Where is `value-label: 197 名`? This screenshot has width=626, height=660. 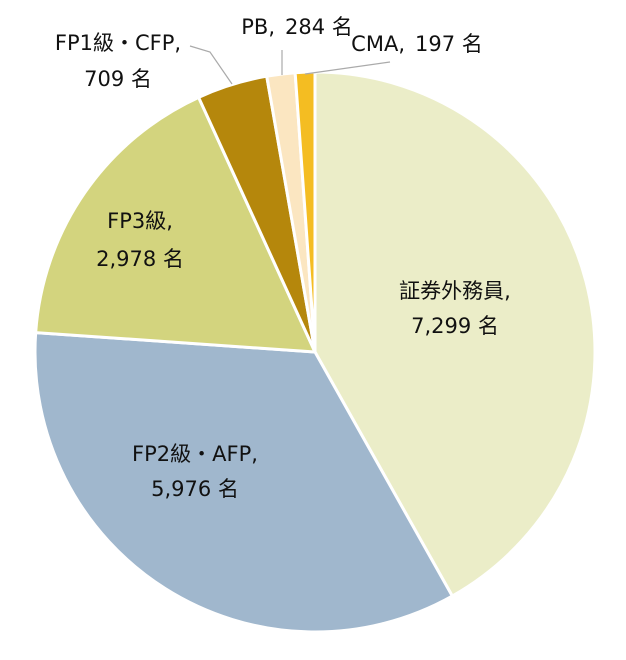 value-label: 197 名 is located at coordinates (449, 44).